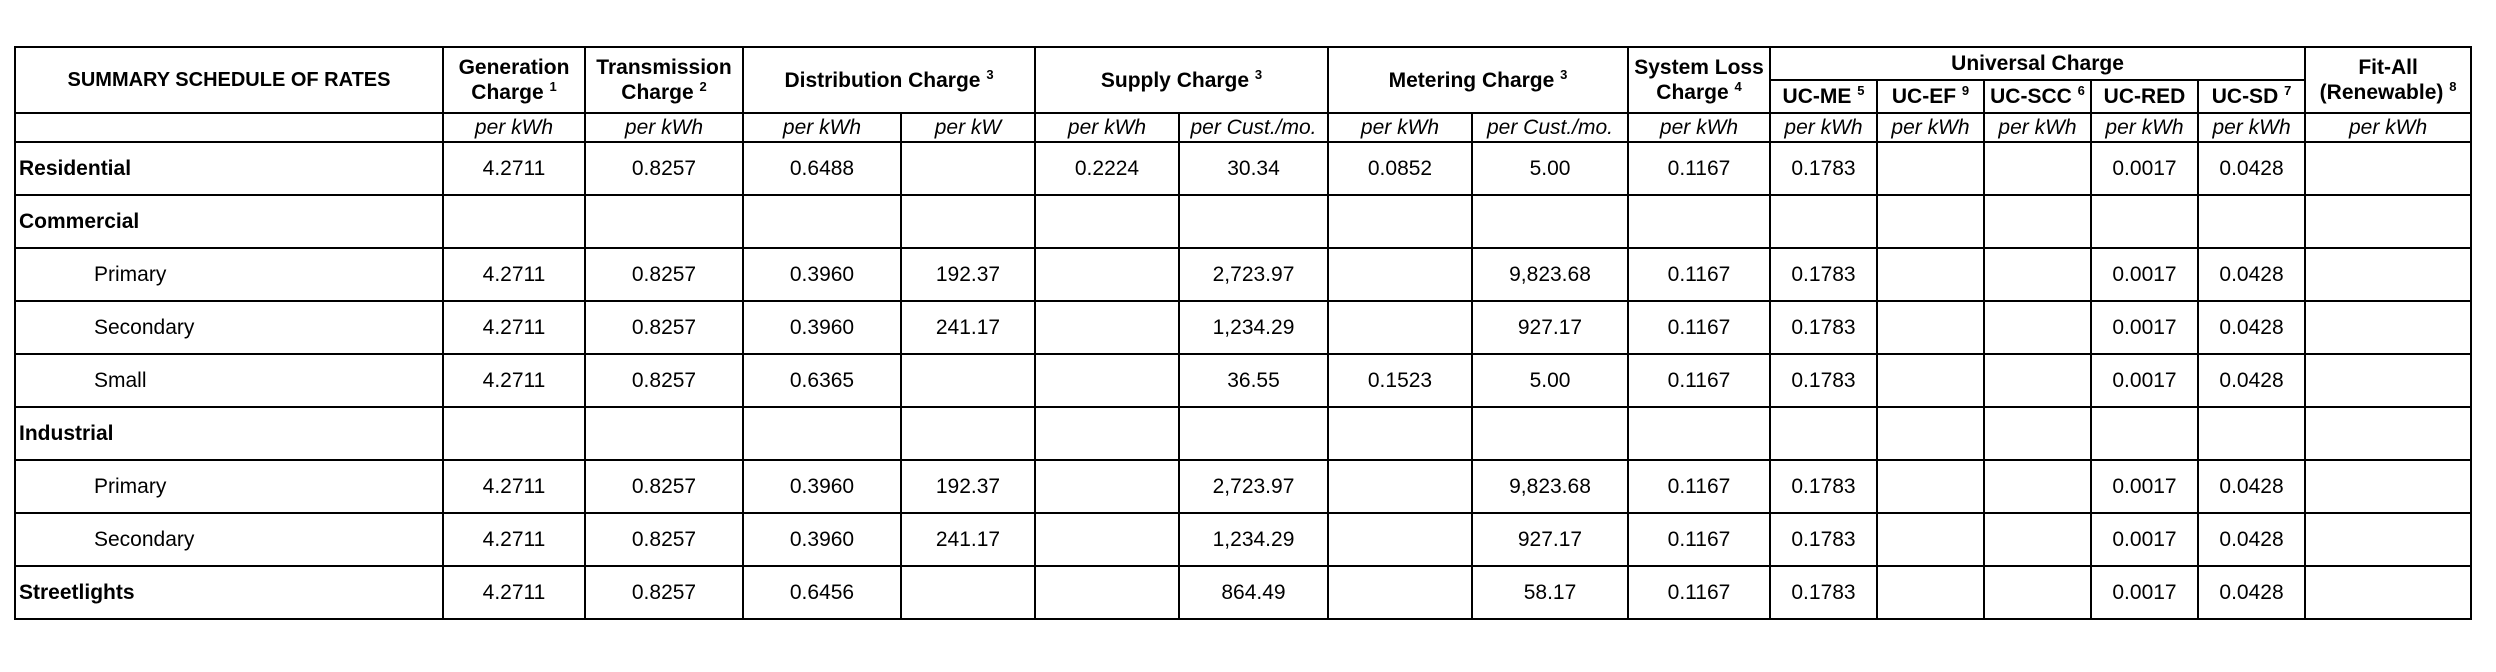 This screenshot has height=672, width=2496. What do you see at coordinates (229, 433) in the screenshot?
I see `row-label: Industrial` at bounding box center [229, 433].